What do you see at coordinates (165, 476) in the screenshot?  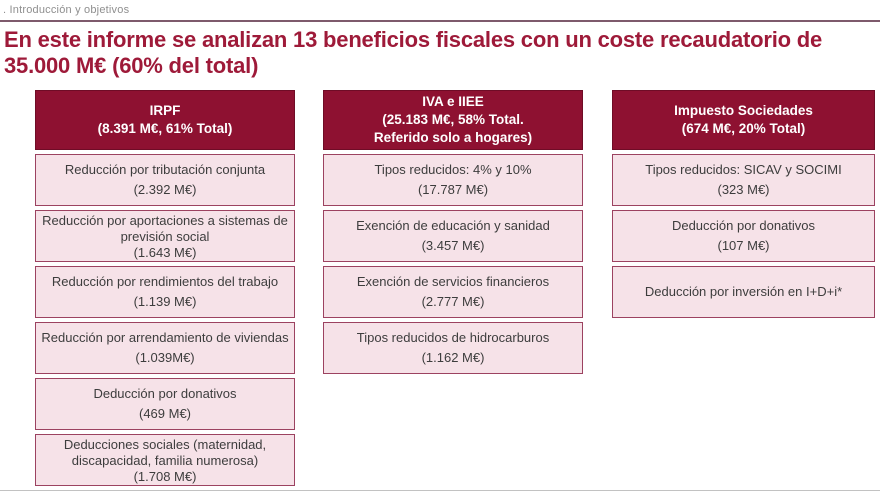 I see `benefit-amount: (1.708 M€)` at bounding box center [165, 476].